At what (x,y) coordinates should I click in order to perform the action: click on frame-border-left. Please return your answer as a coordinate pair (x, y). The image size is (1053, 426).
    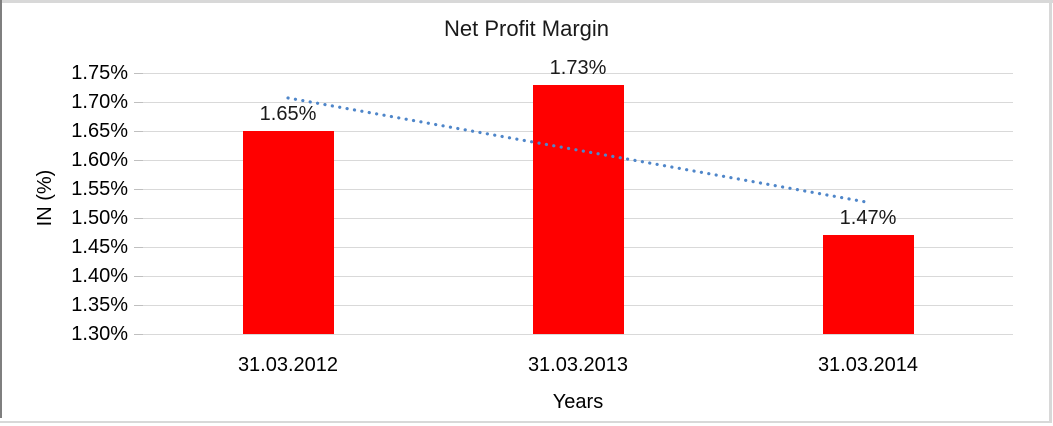
    Looking at the image, I should click on (1, 209).